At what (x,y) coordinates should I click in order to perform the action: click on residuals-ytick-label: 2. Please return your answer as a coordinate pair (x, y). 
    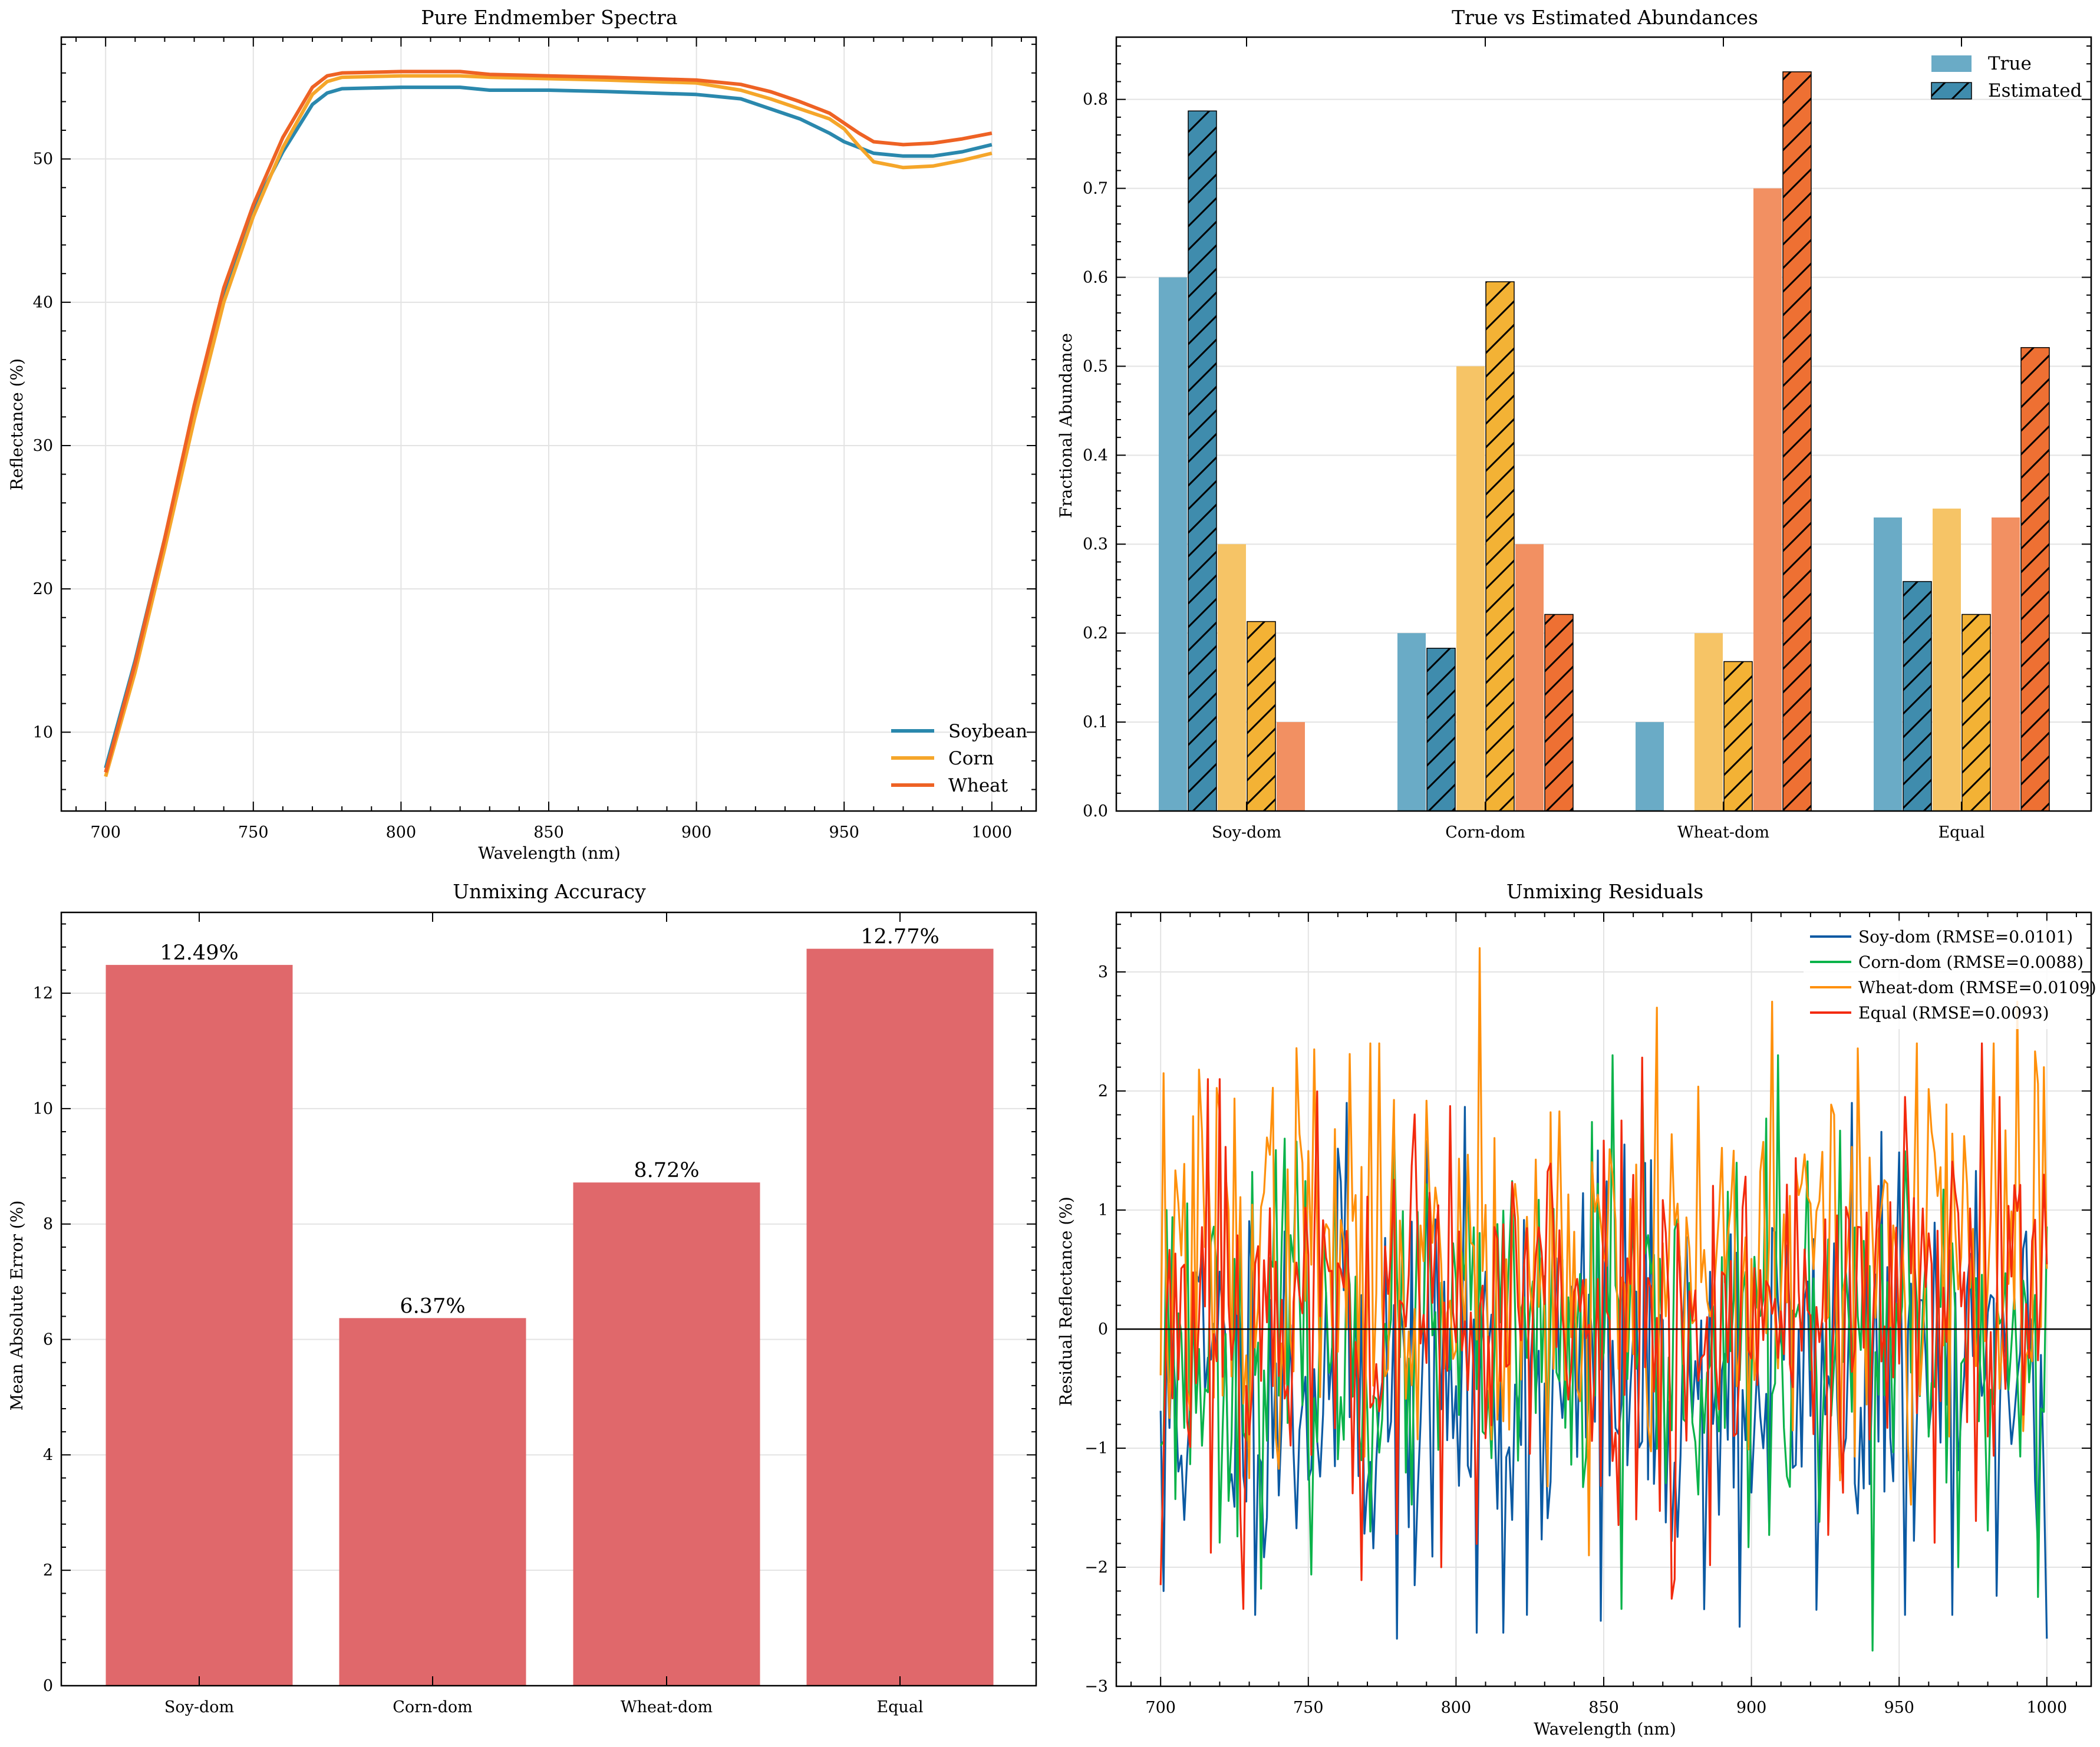
    Looking at the image, I should click on (1103, 1091).